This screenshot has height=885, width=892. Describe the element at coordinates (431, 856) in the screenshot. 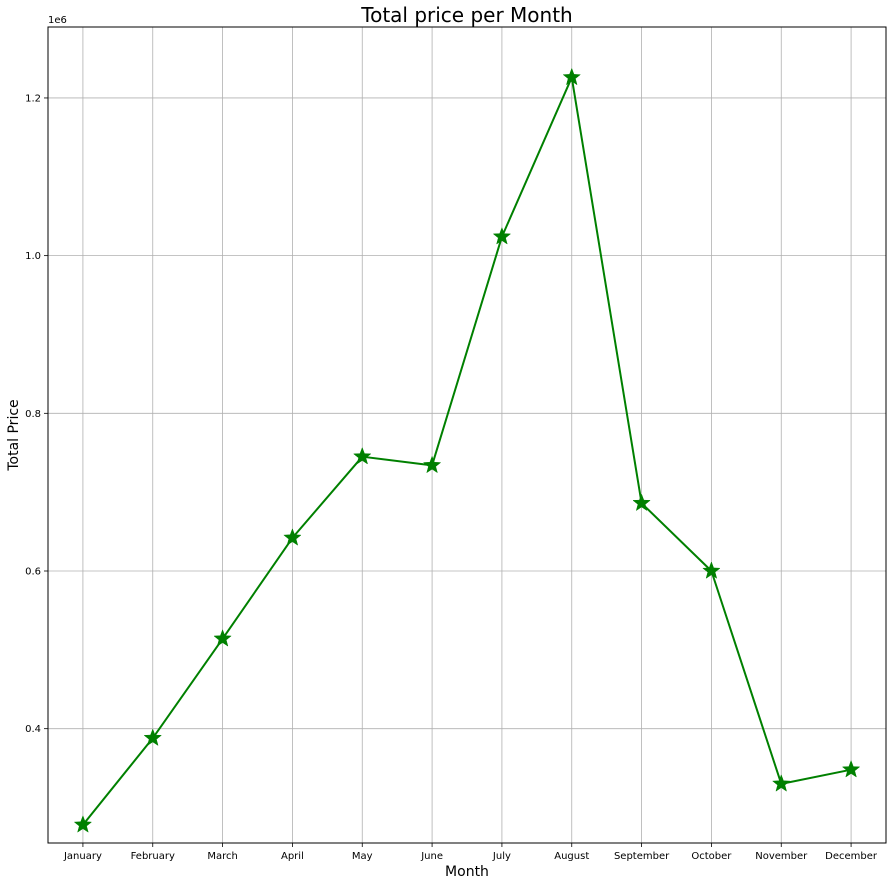

I see `x-tick-label: June` at that location.